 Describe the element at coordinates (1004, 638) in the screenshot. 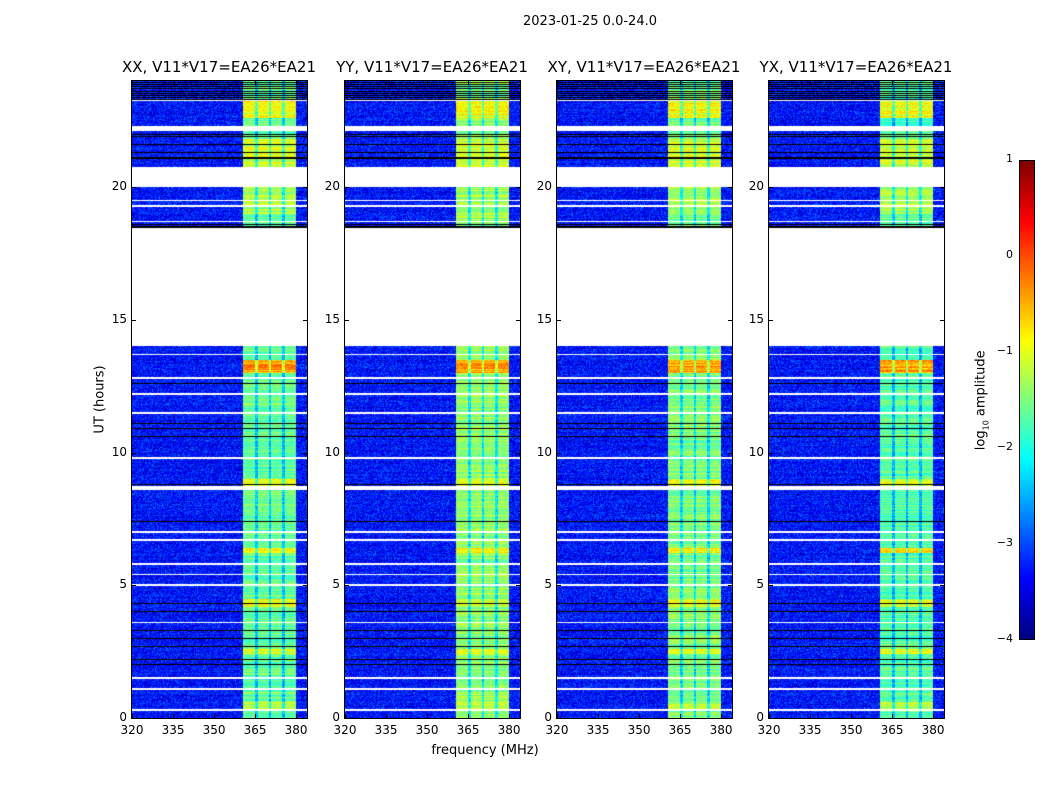

I see `colorbar-tick-label: −4` at that location.